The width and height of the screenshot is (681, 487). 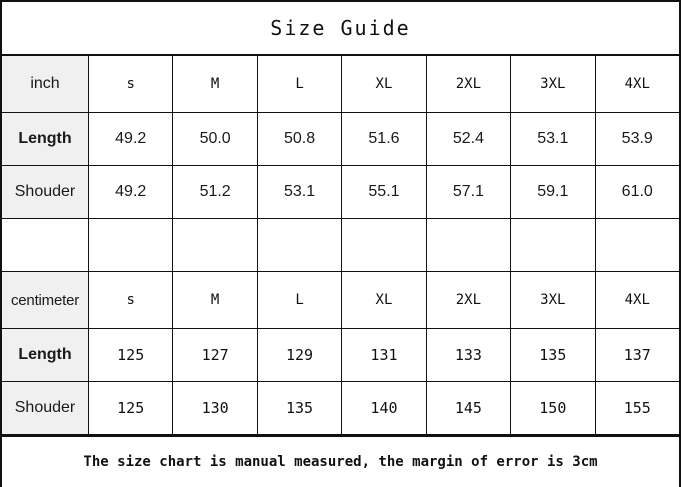 I want to click on measure-value: 51.6, so click(x=384, y=138).